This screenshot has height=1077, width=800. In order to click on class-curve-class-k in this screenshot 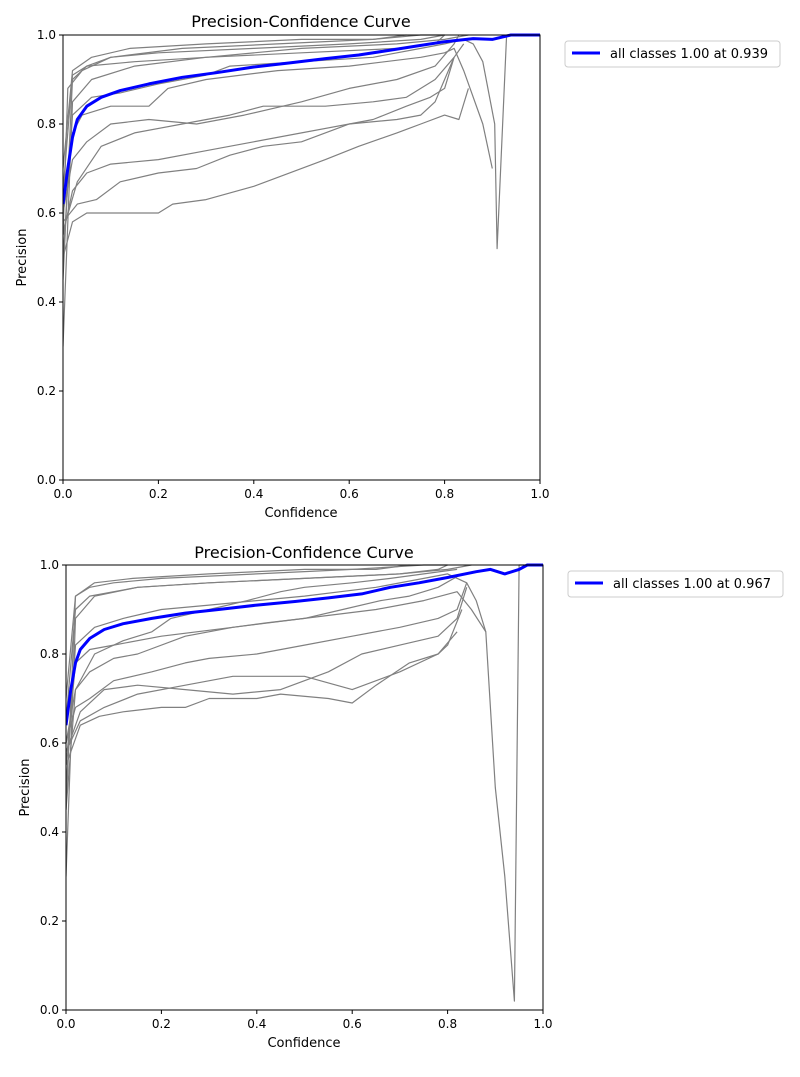, I will do `click(262, 692)`.